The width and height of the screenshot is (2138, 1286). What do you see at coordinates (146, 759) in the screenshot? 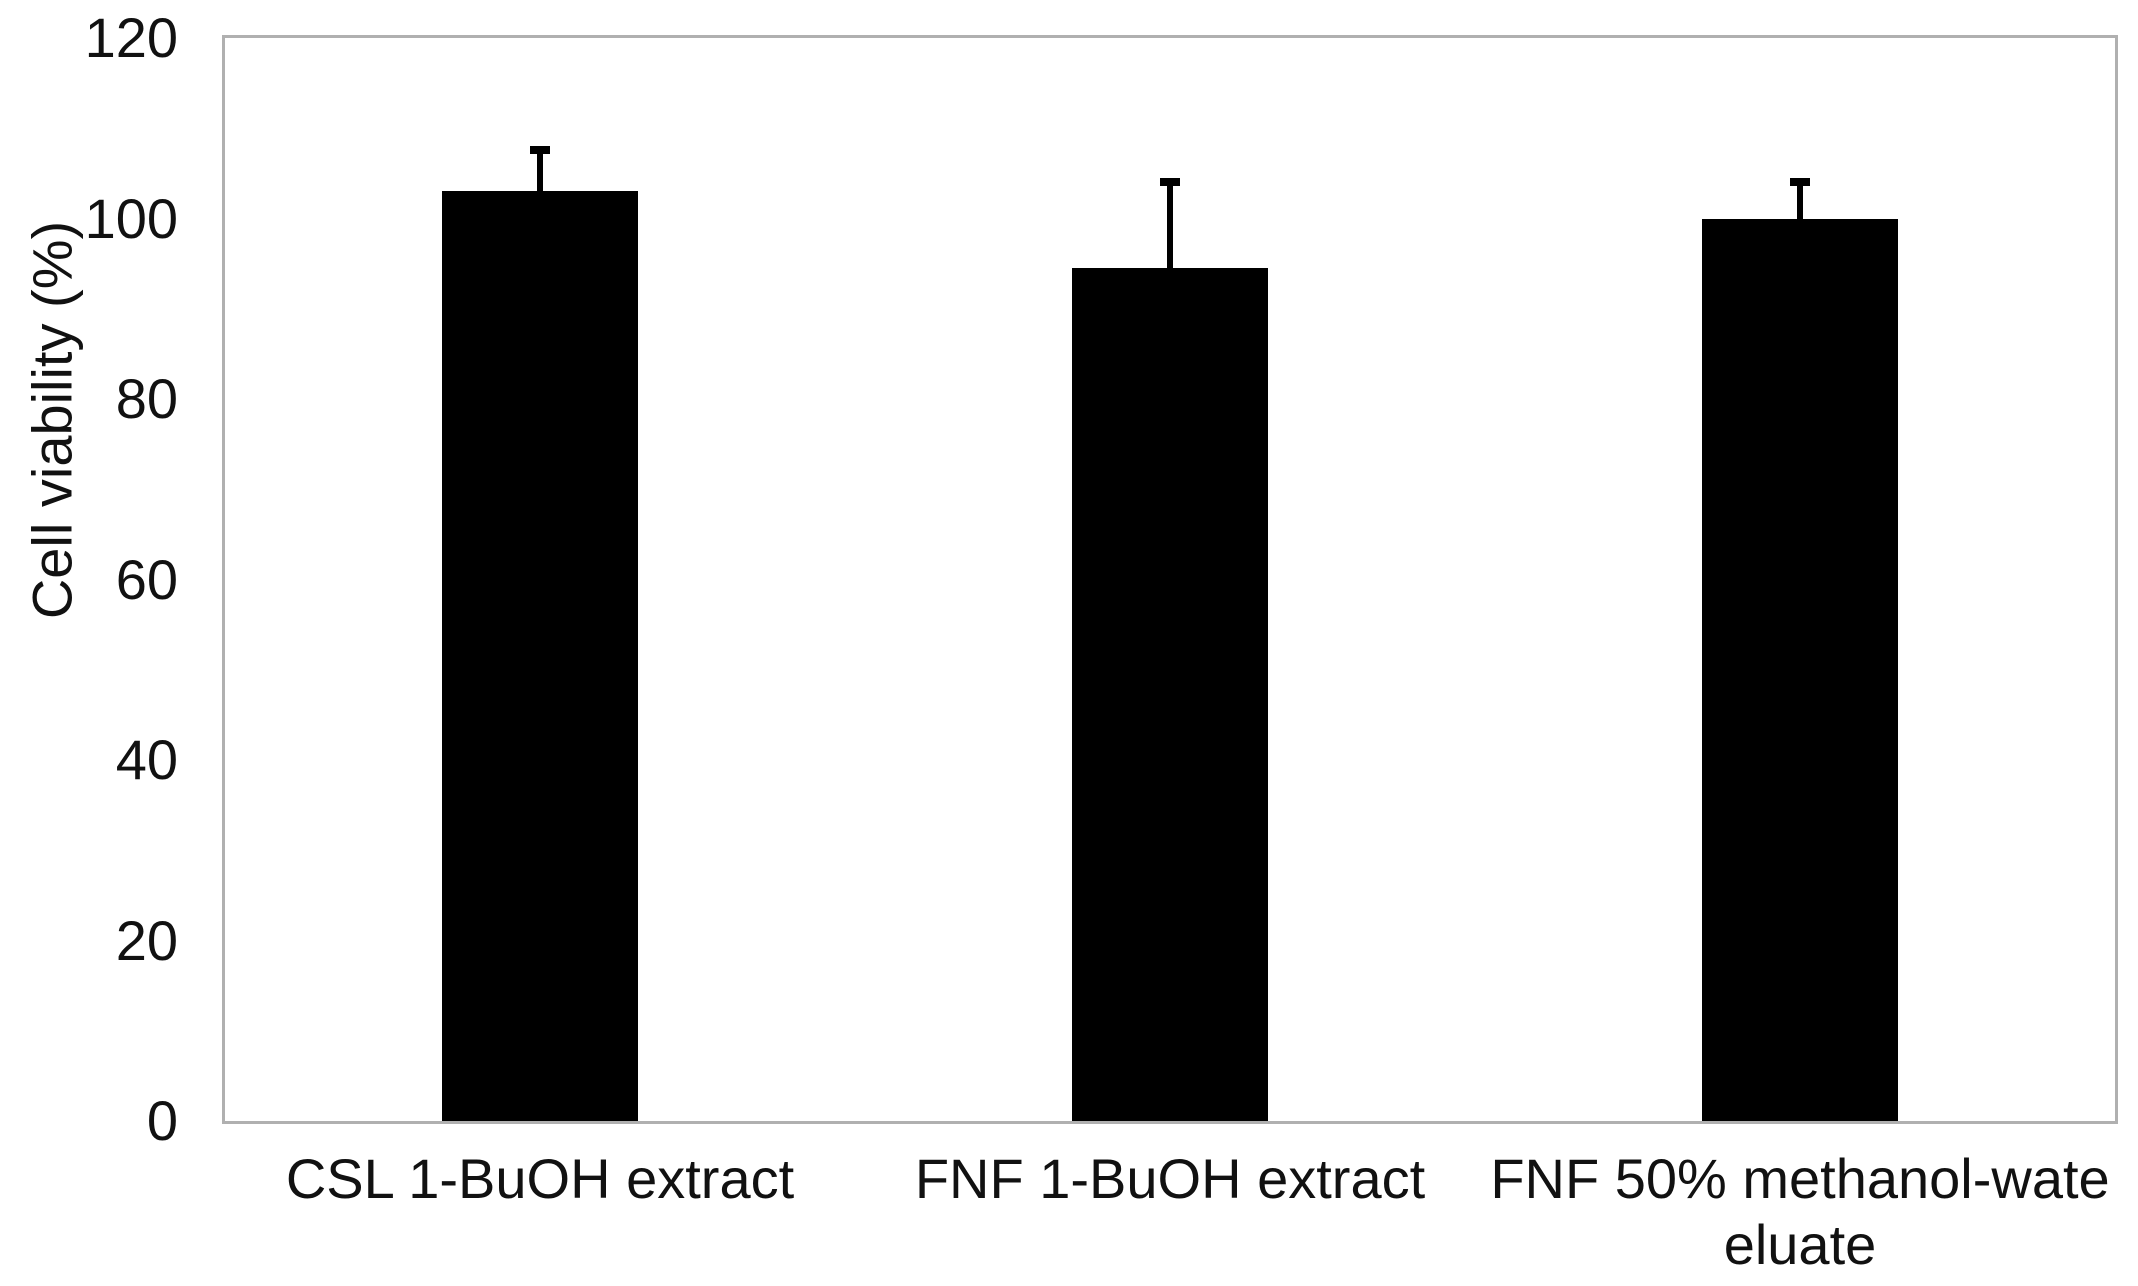
I see `y-tick-label: 40` at bounding box center [146, 759].